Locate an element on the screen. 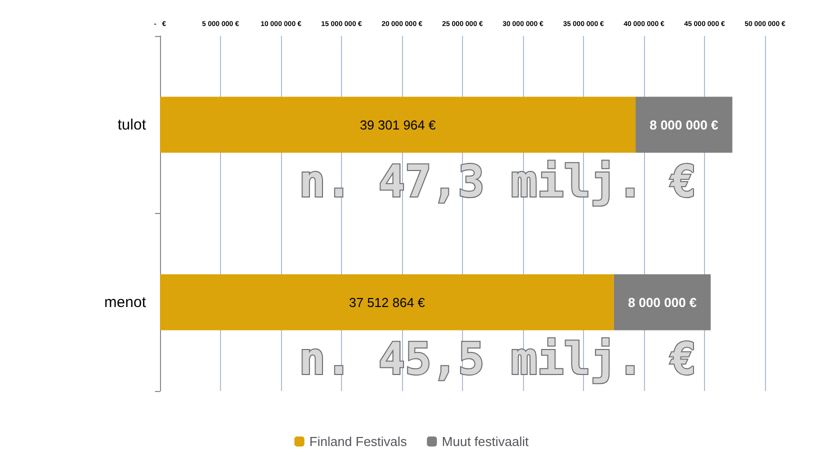 The height and width of the screenshot is (471, 823). y-tick-label: menot is located at coordinates (125, 302).